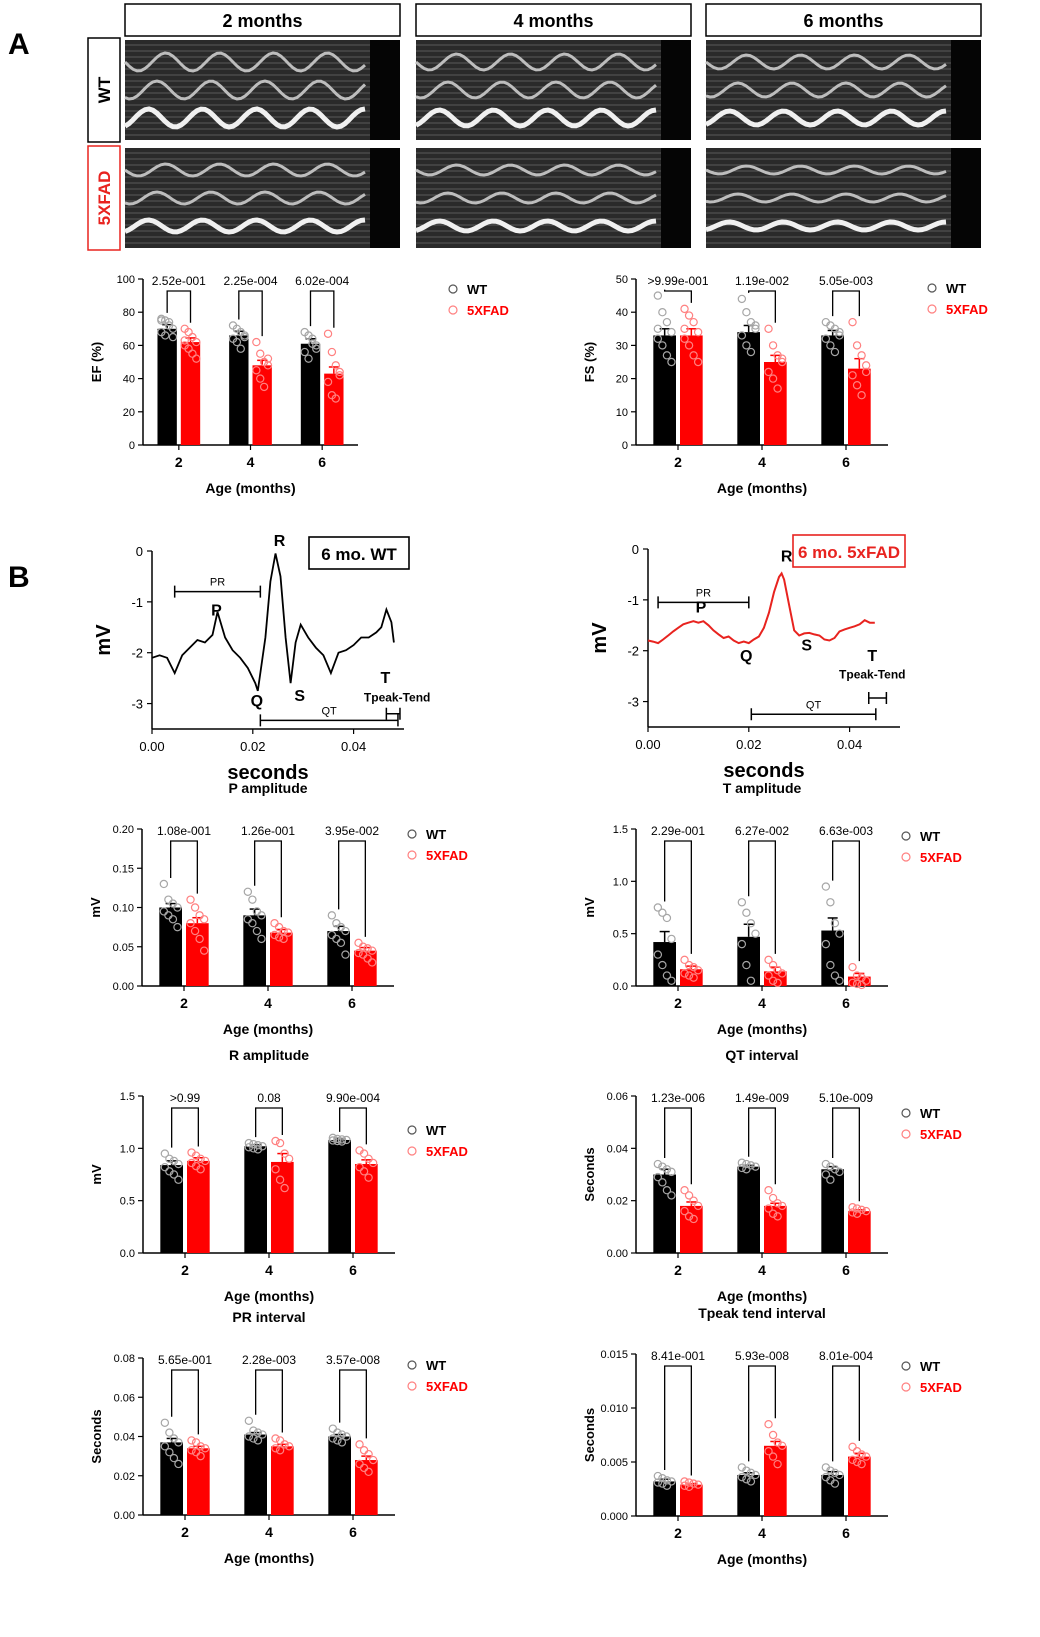  What do you see at coordinates (139, 551) in the screenshot?
I see `y-tick-label: 0` at bounding box center [139, 551].